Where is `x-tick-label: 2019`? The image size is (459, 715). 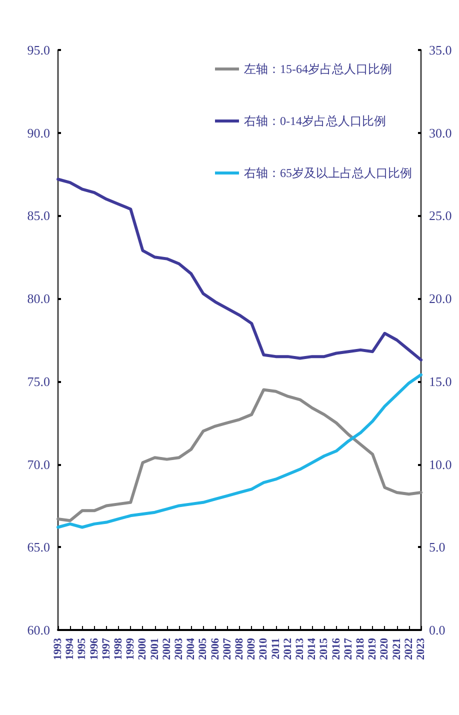 x-tick-label: 2019 is located at coordinates (372, 649).